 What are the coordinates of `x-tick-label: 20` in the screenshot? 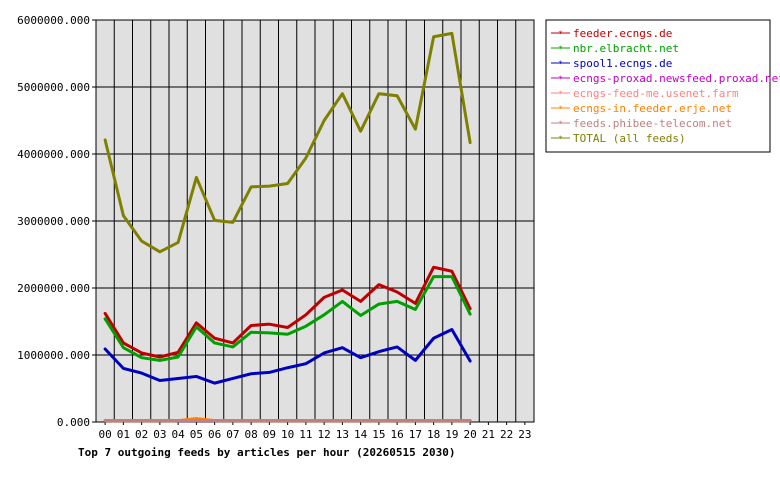 It's located at (470, 434).